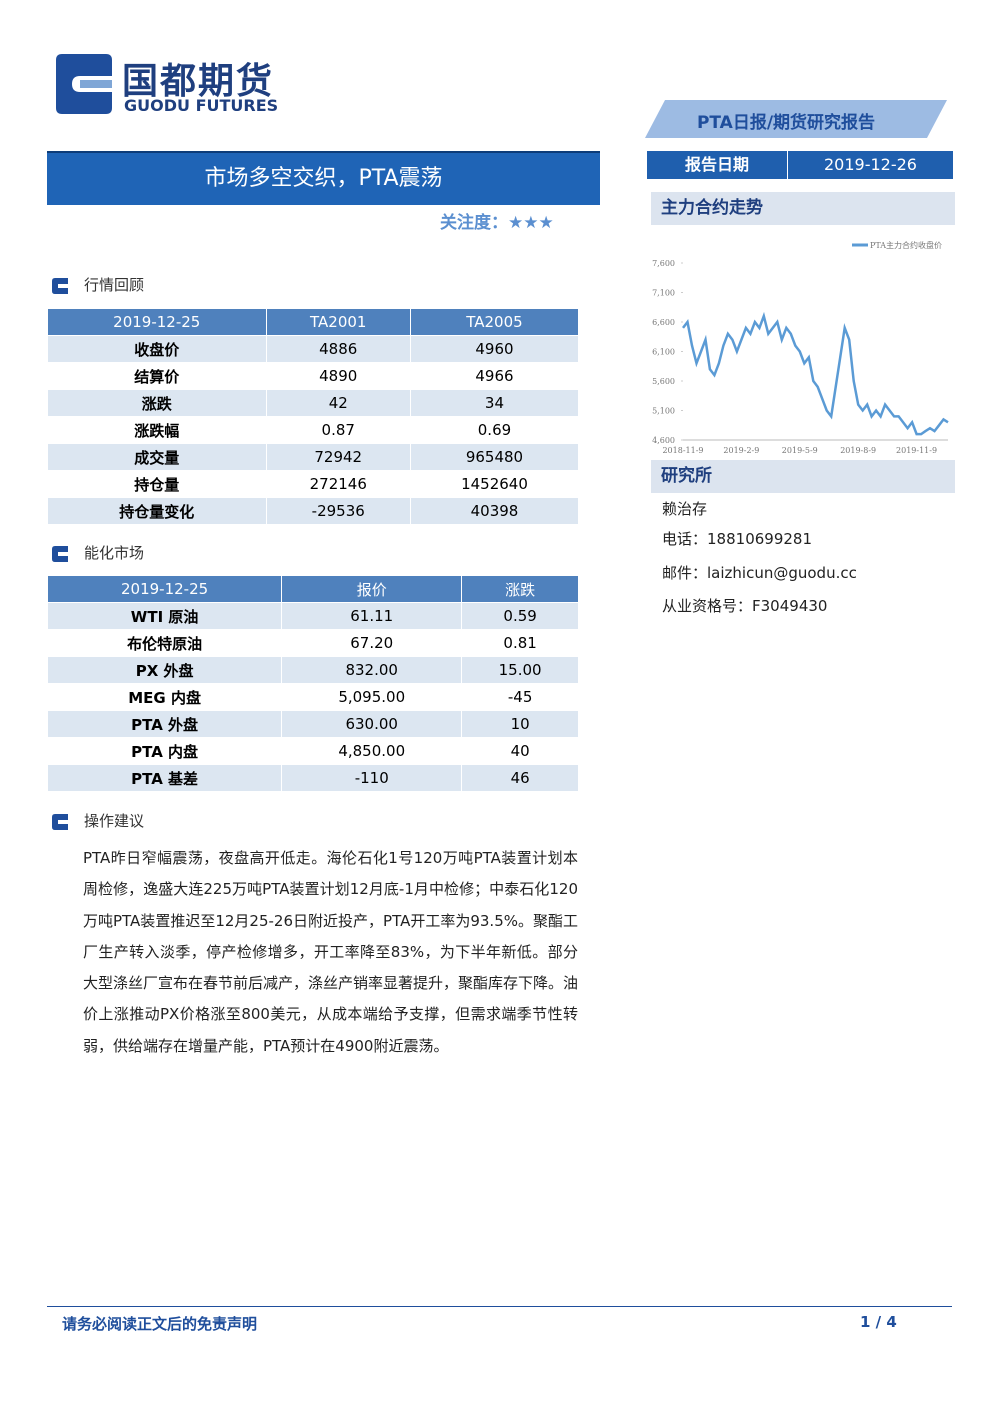 The height and width of the screenshot is (1403, 992). I want to click on footer-rule, so click(499, 1306).